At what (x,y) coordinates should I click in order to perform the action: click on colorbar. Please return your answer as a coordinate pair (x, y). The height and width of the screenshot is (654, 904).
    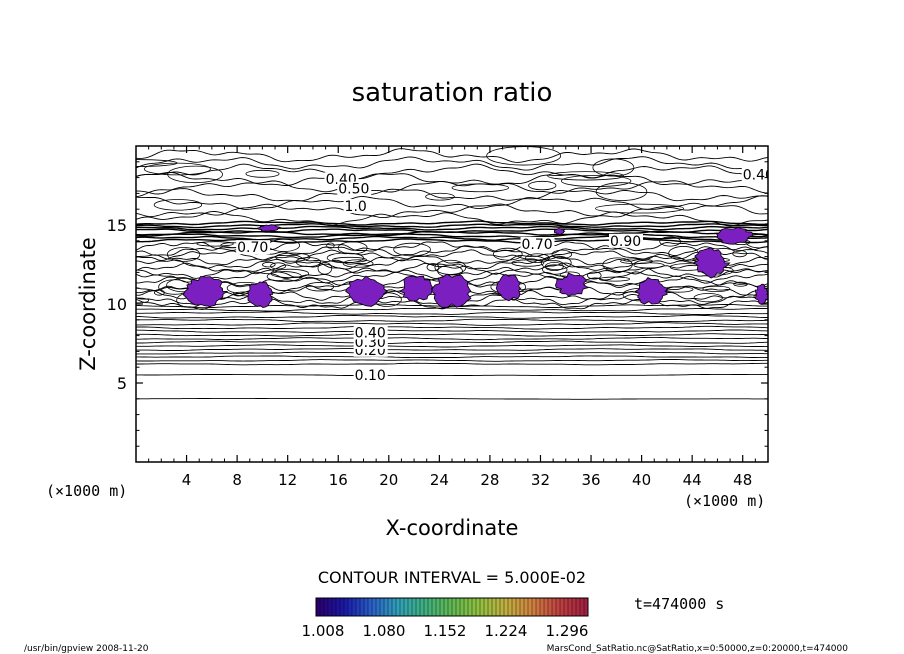
    Looking at the image, I should click on (452, 607).